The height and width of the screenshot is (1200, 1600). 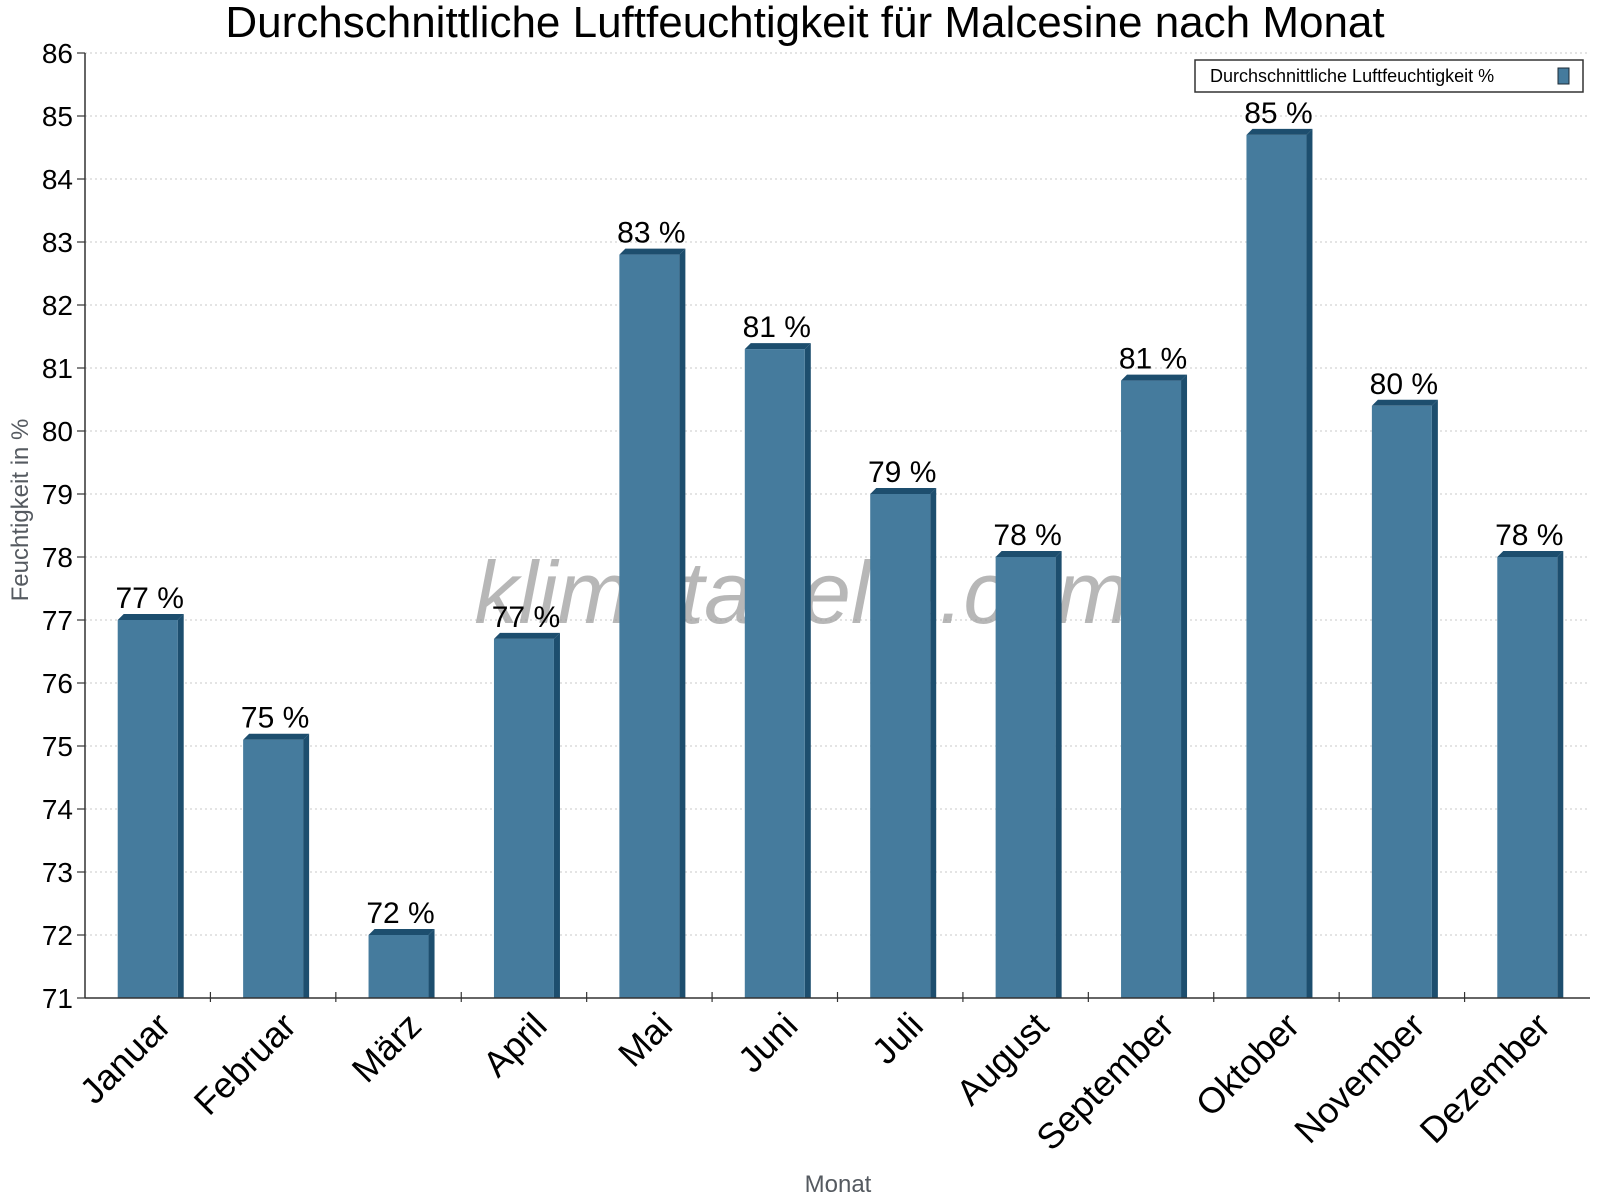 What do you see at coordinates (645, 1040) in the screenshot?
I see `x-tick-label: Mai` at bounding box center [645, 1040].